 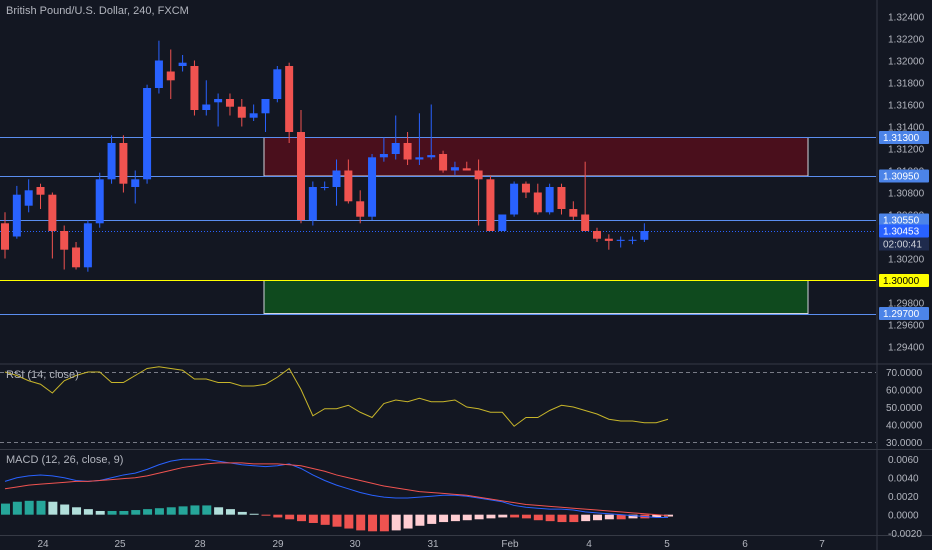 I want to click on price-tick-label: 1.29400, so click(x=906, y=348).